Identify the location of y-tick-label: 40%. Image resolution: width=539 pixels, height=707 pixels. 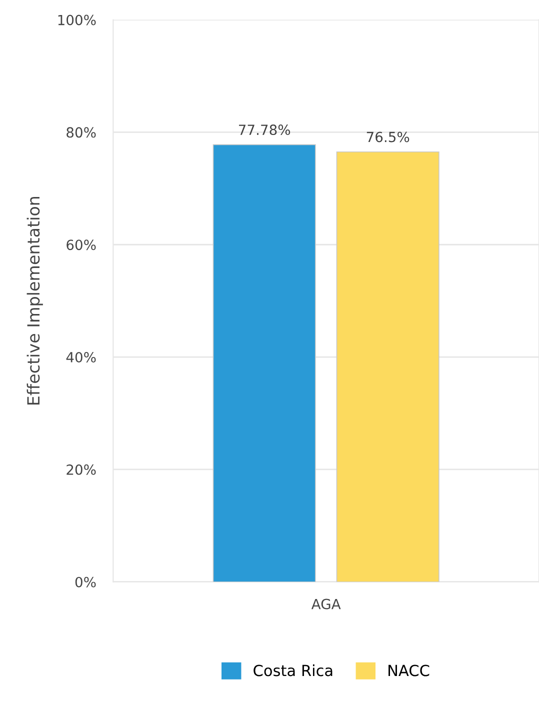
(81, 357).